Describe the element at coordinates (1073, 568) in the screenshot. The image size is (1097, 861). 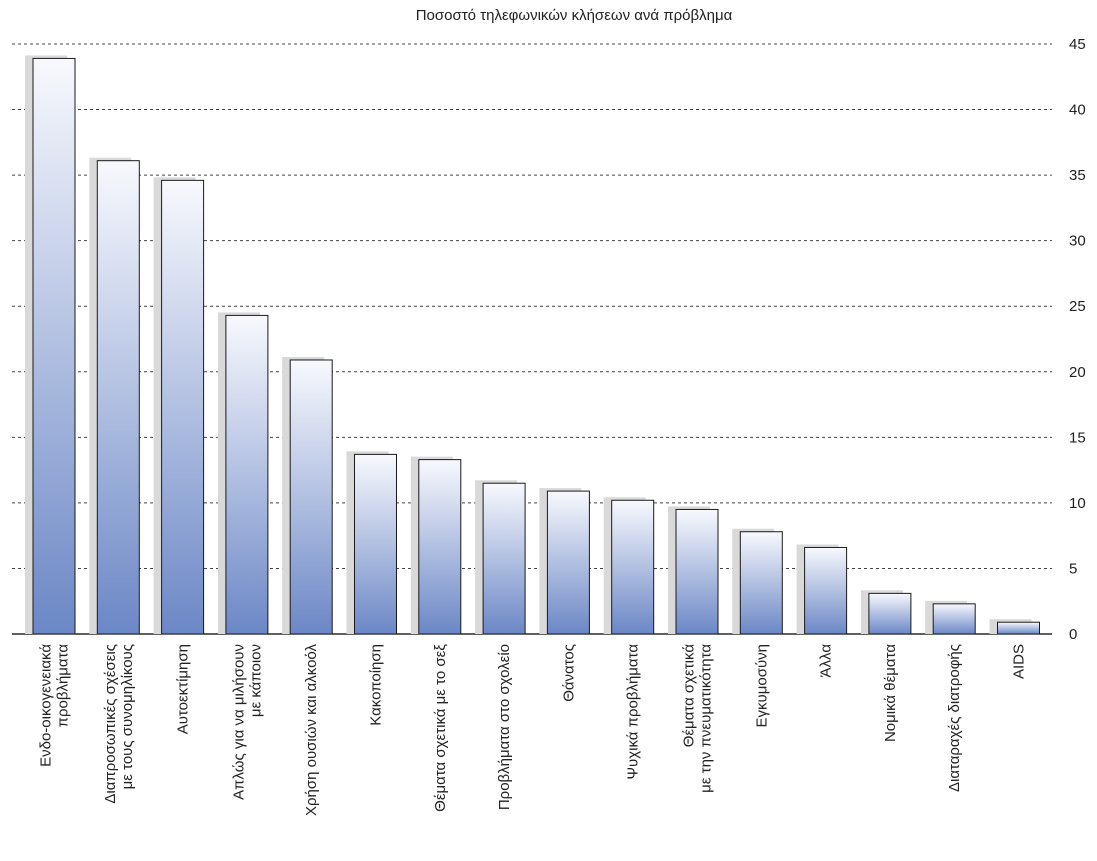
I see `y-tick-label: 5` at that location.